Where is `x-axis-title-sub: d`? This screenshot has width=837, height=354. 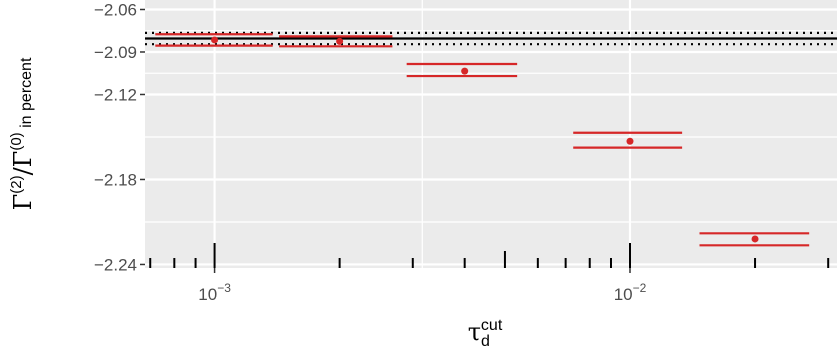
x-axis-title-sub: d is located at coordinates (485, 341).